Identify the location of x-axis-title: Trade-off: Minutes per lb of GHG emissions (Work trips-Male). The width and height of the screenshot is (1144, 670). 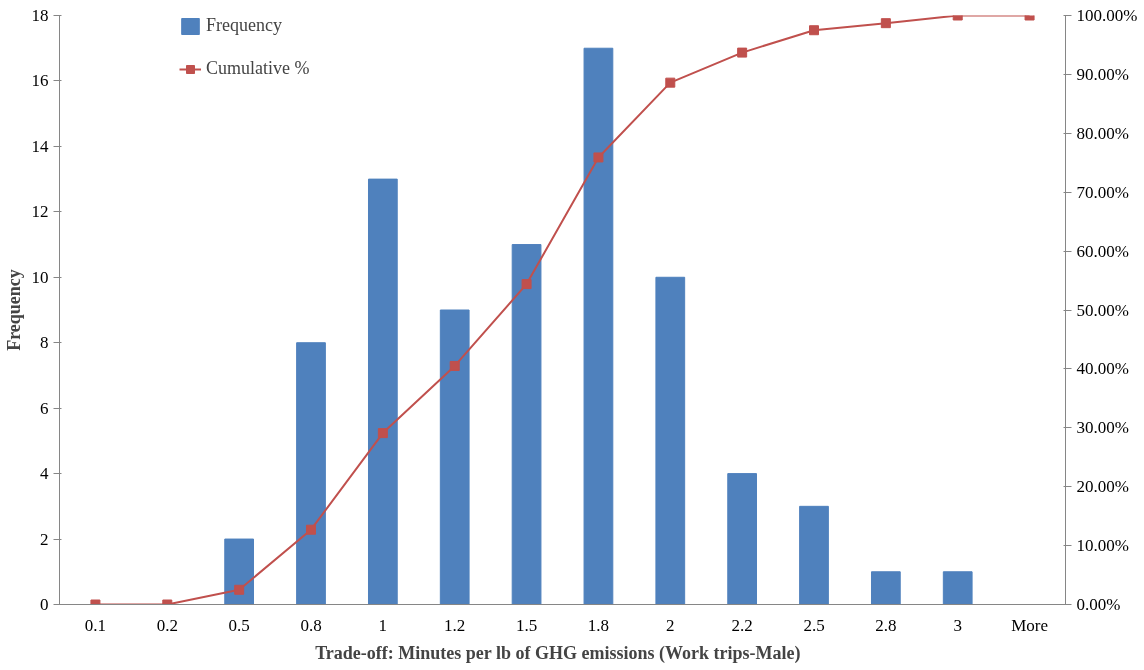
(558, 653).